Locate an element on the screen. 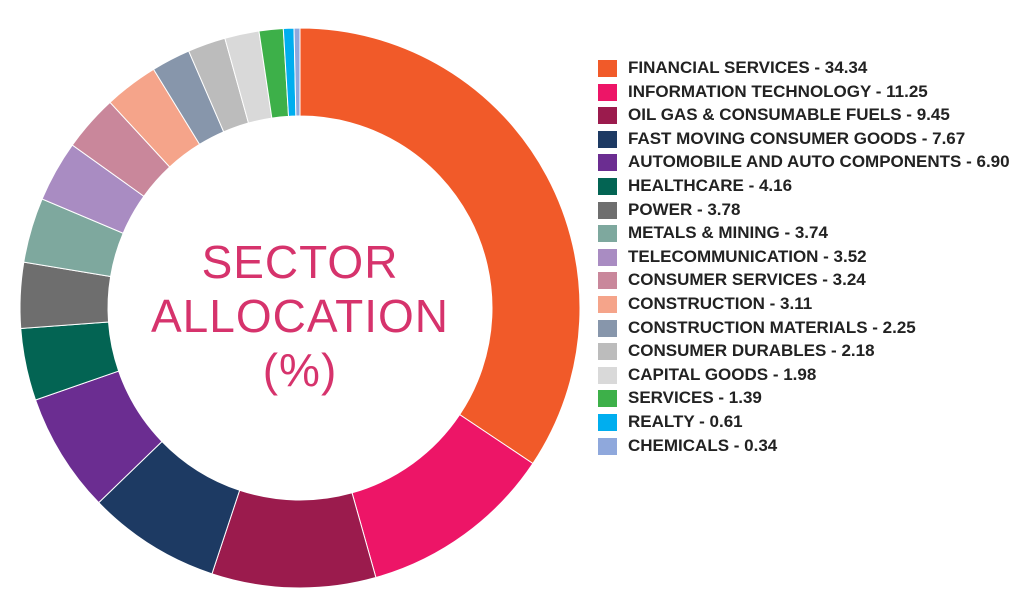 This screenshot has height=616, width=1023. legend-item: CHEMICALS - 0.34 is located at coordinates (808, 446).